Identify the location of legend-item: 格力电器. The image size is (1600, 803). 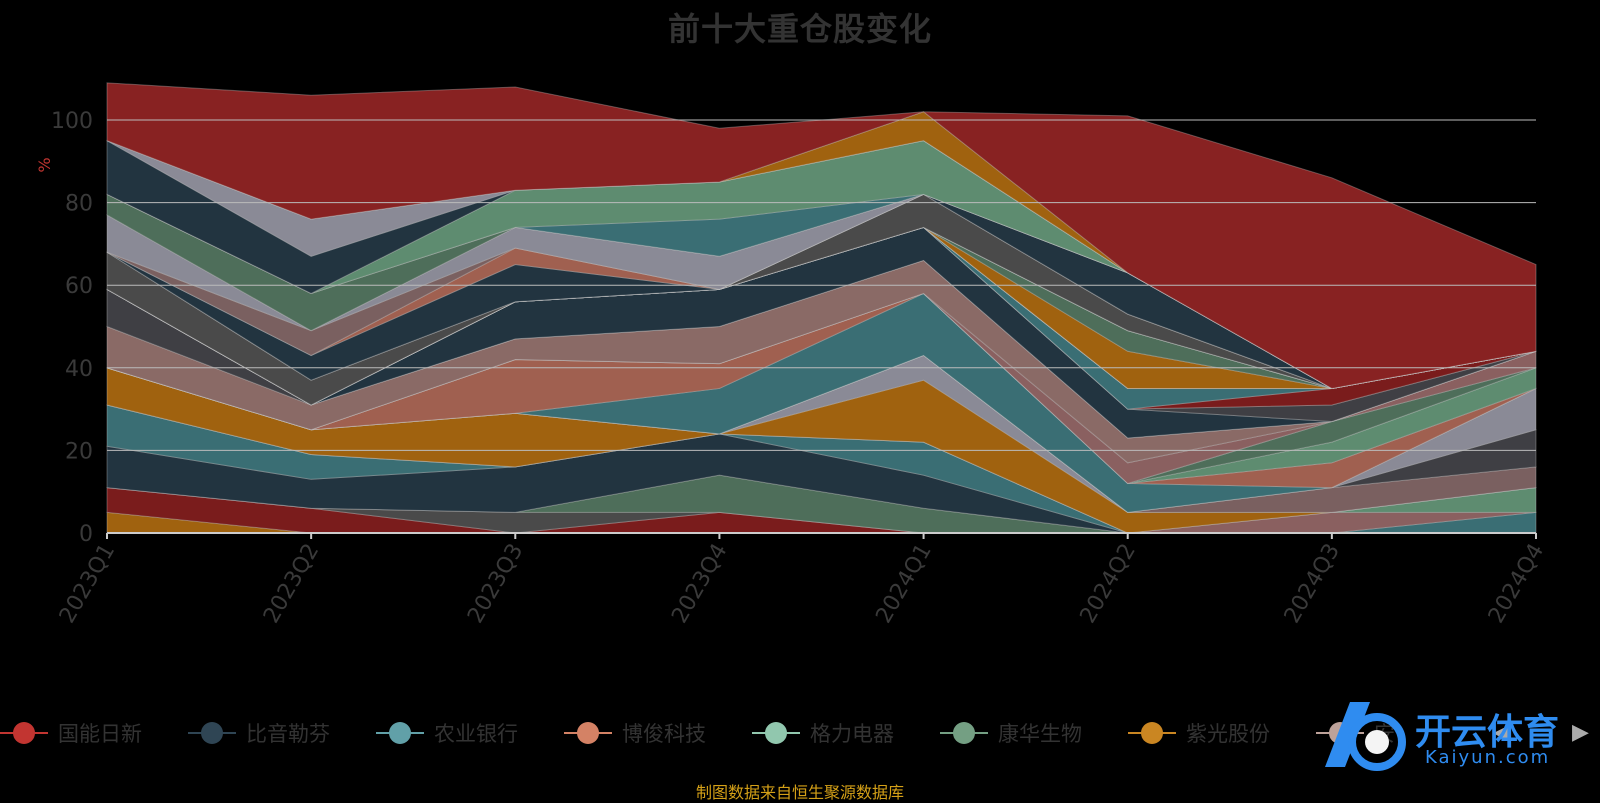
(823, 733).